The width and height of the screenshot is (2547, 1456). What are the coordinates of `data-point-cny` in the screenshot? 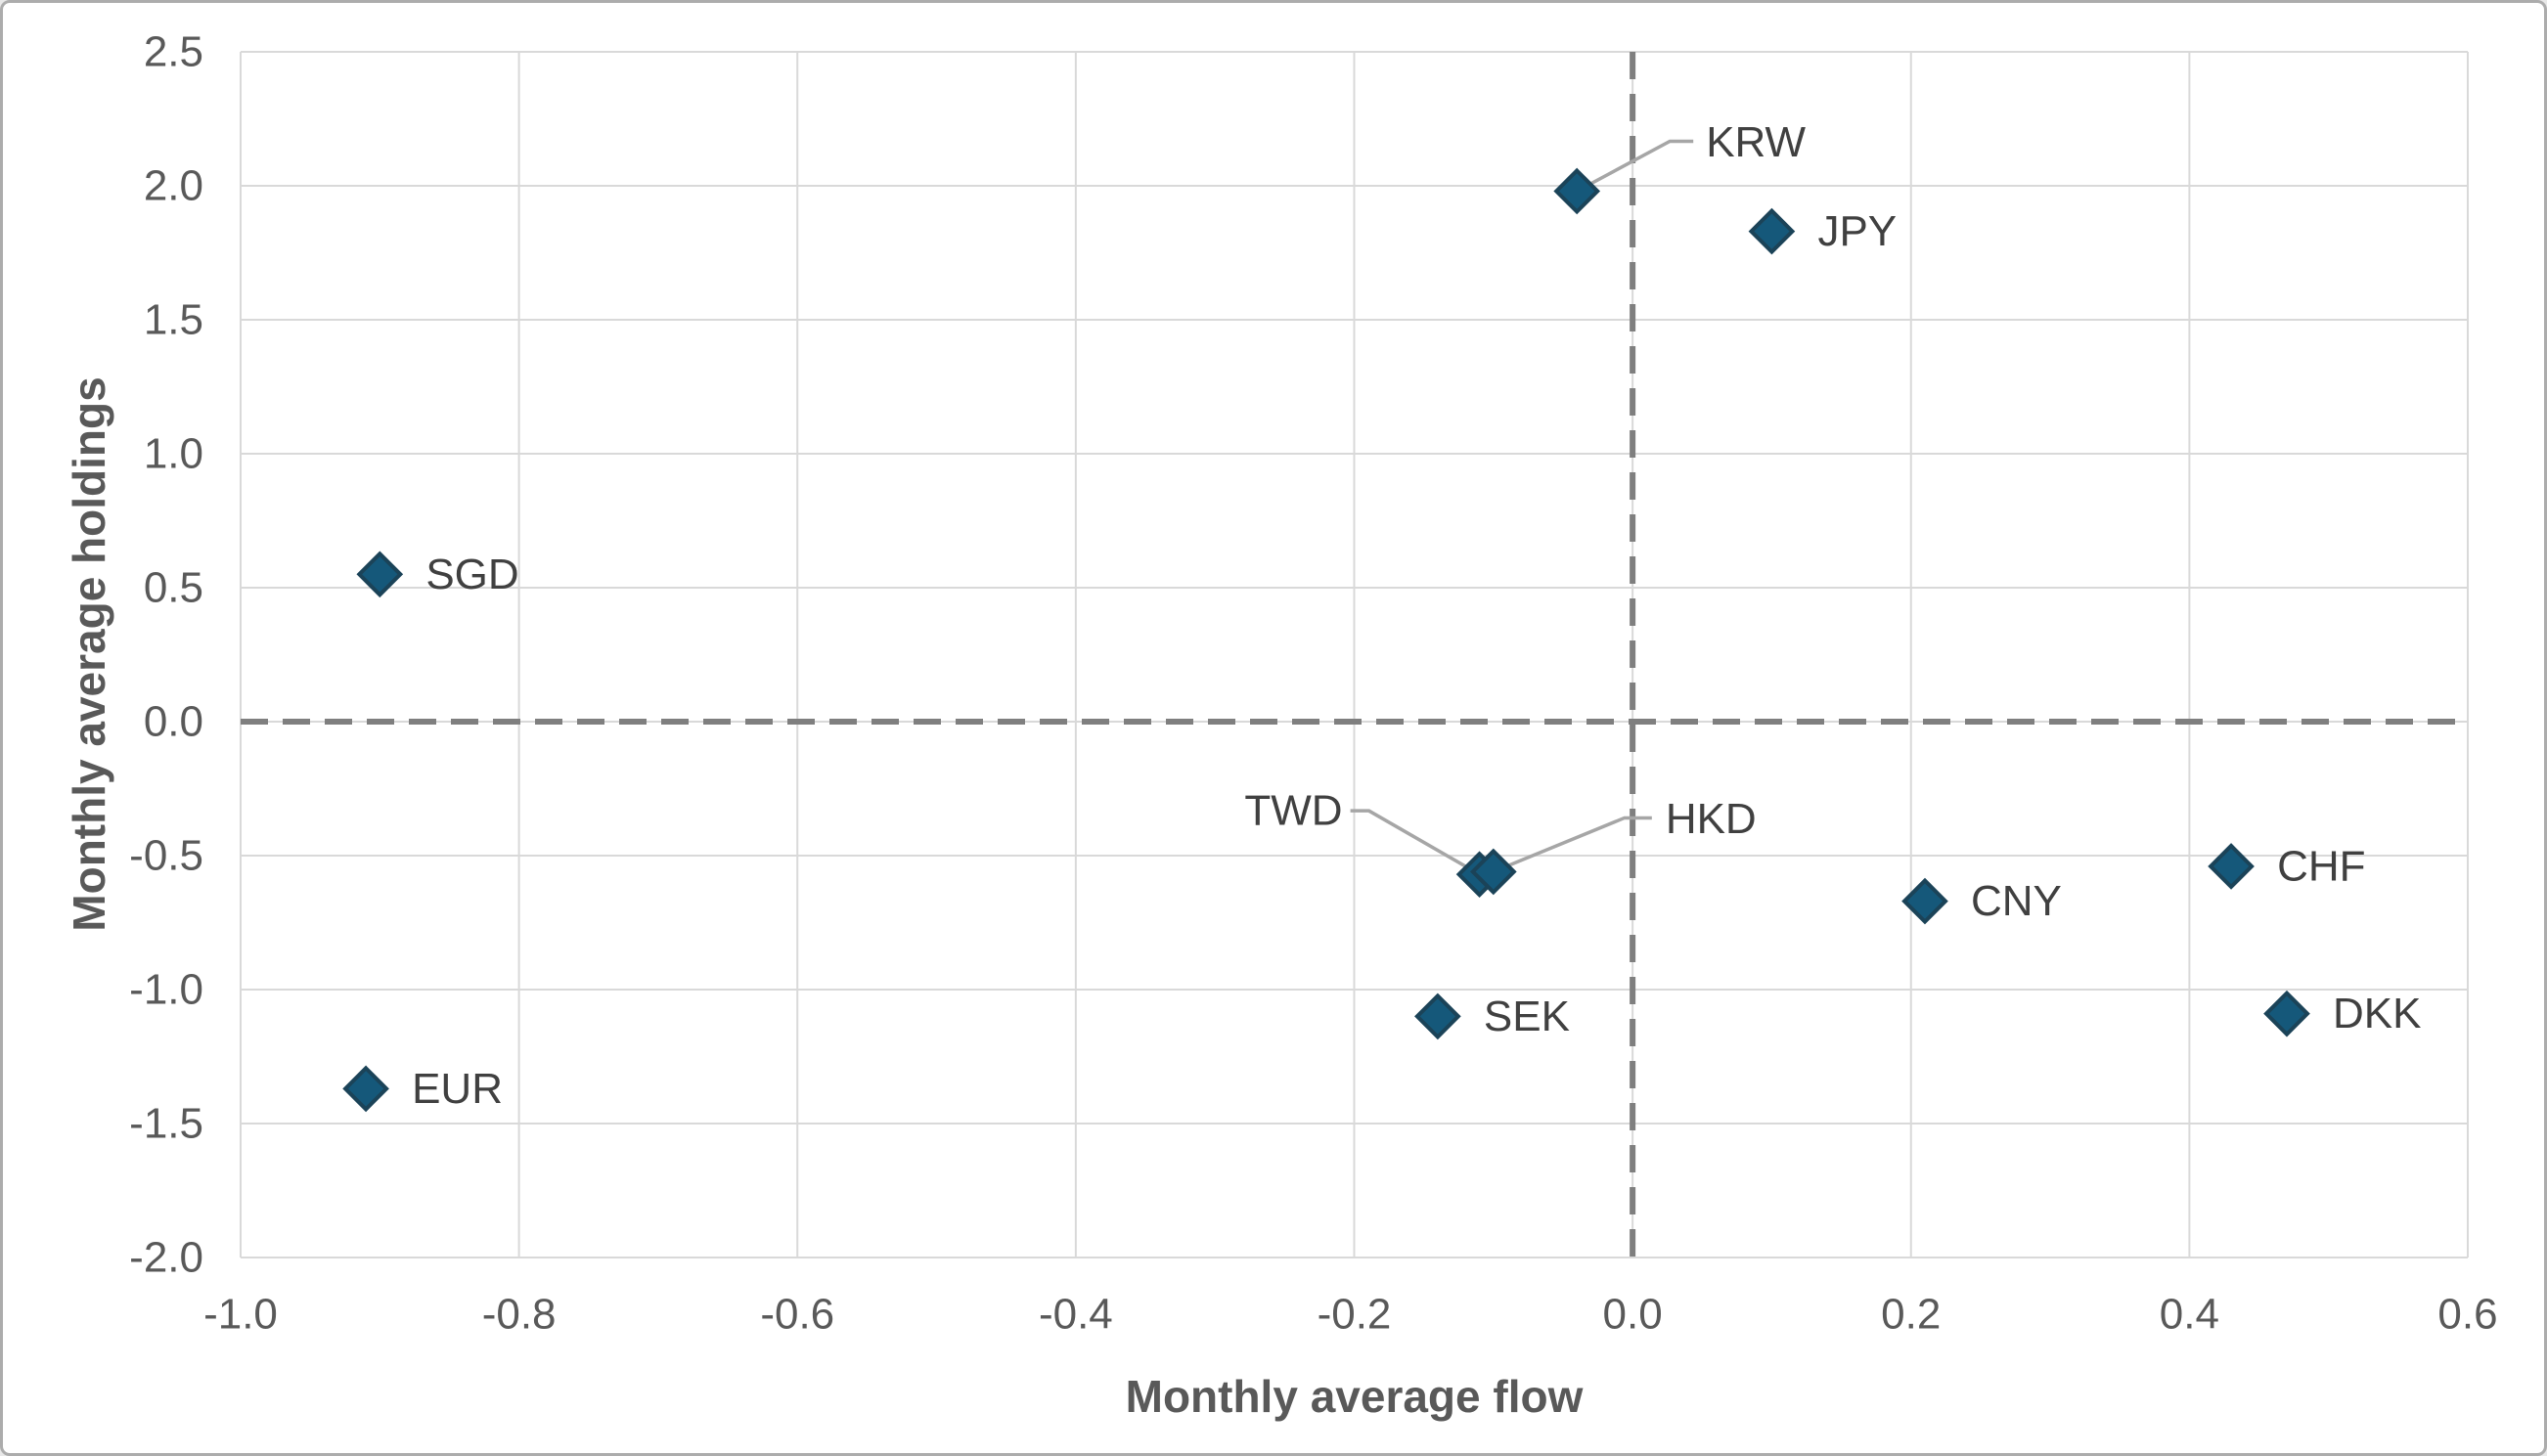 It's located at (1924, 901).